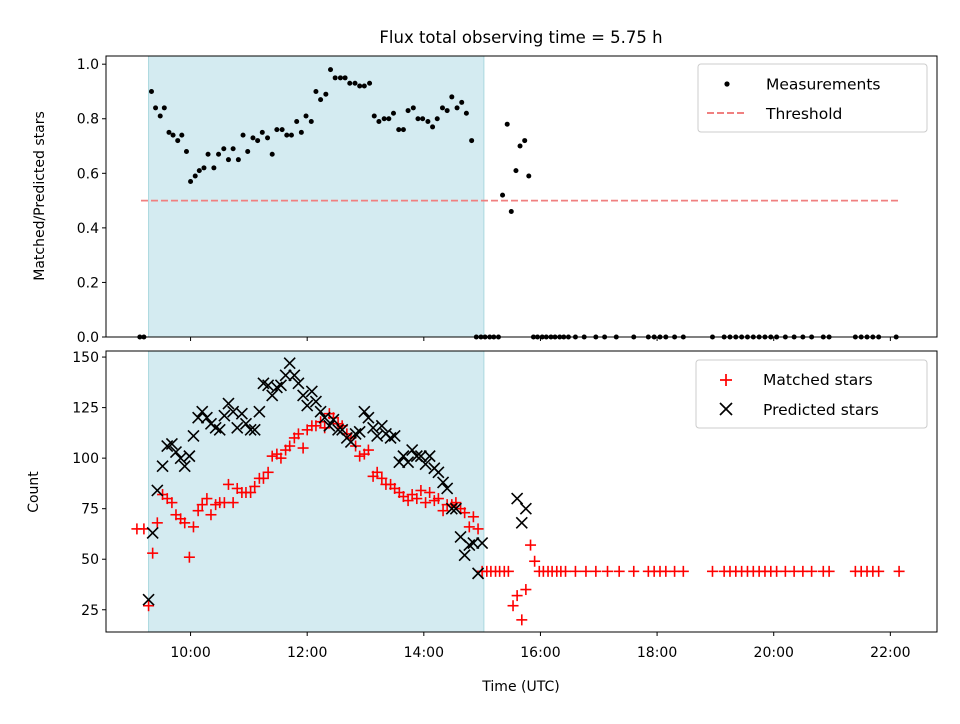 Image resolution: width=960 pixels, height=724 pixels. I want to click on predicted-legend-label: Predicted stars, so click(821, 410).